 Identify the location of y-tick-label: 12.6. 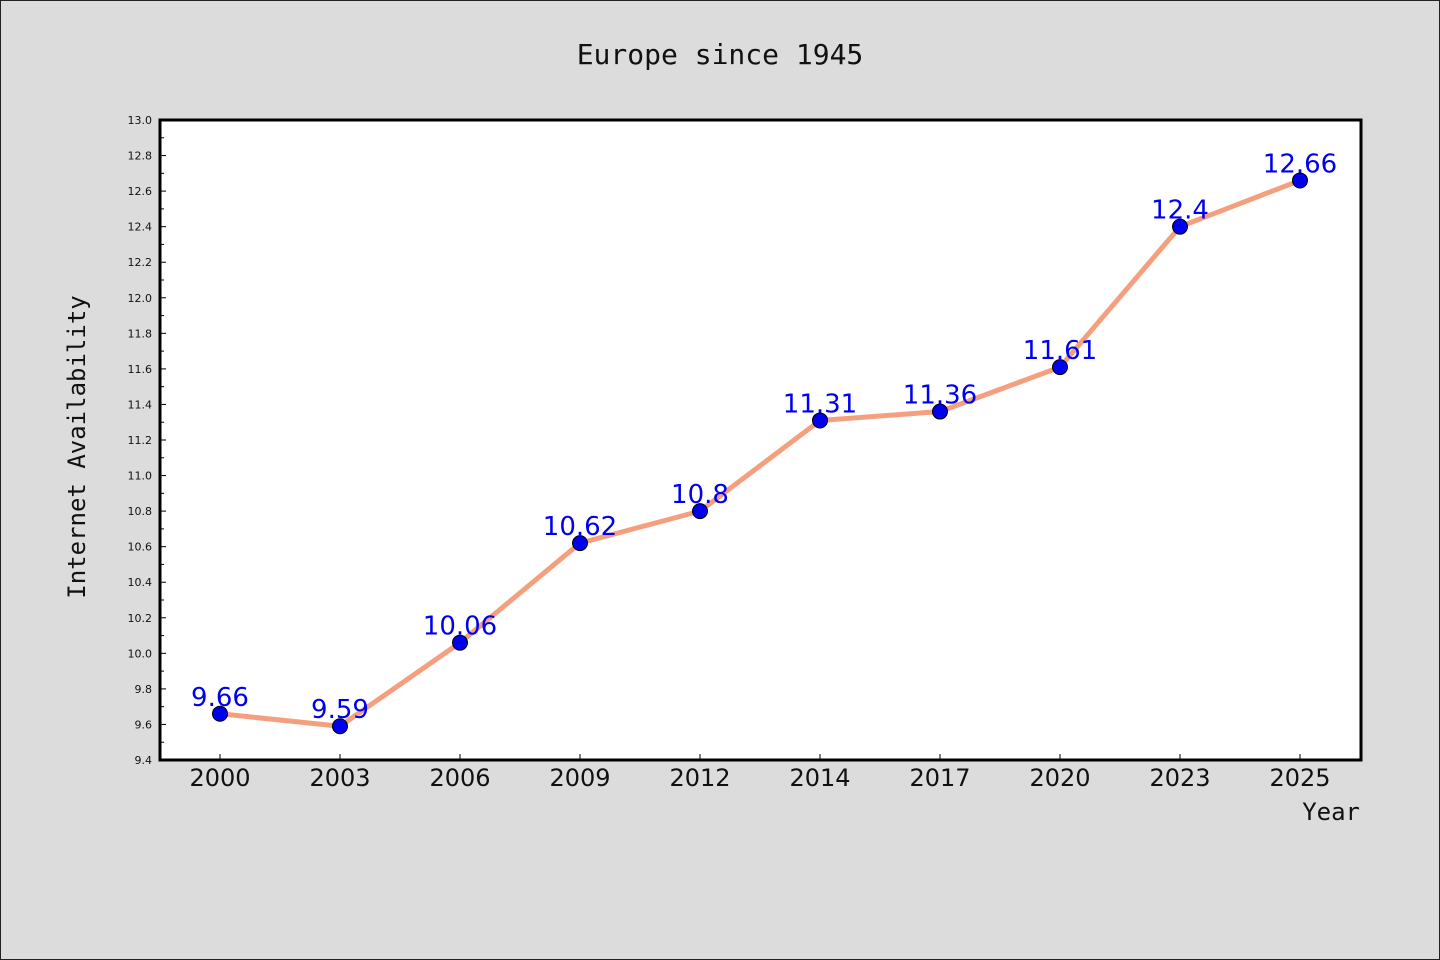
(140, 191).